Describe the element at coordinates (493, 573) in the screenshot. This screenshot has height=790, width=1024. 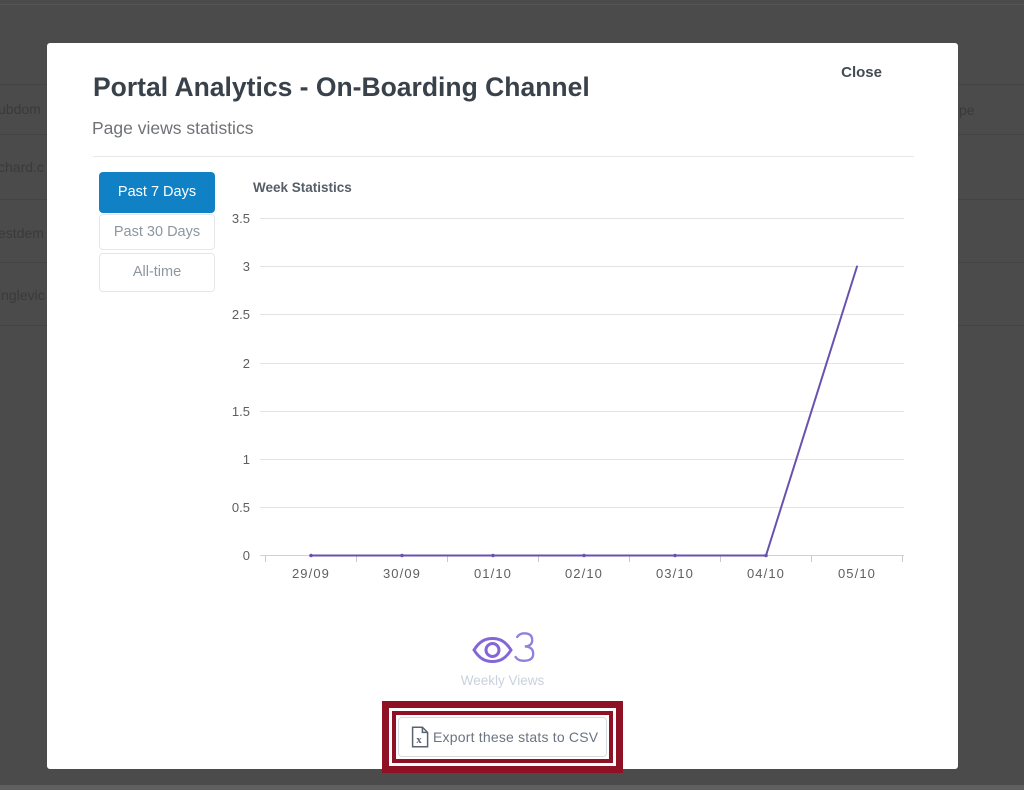
I see `svg-text: 01/10` at that location.